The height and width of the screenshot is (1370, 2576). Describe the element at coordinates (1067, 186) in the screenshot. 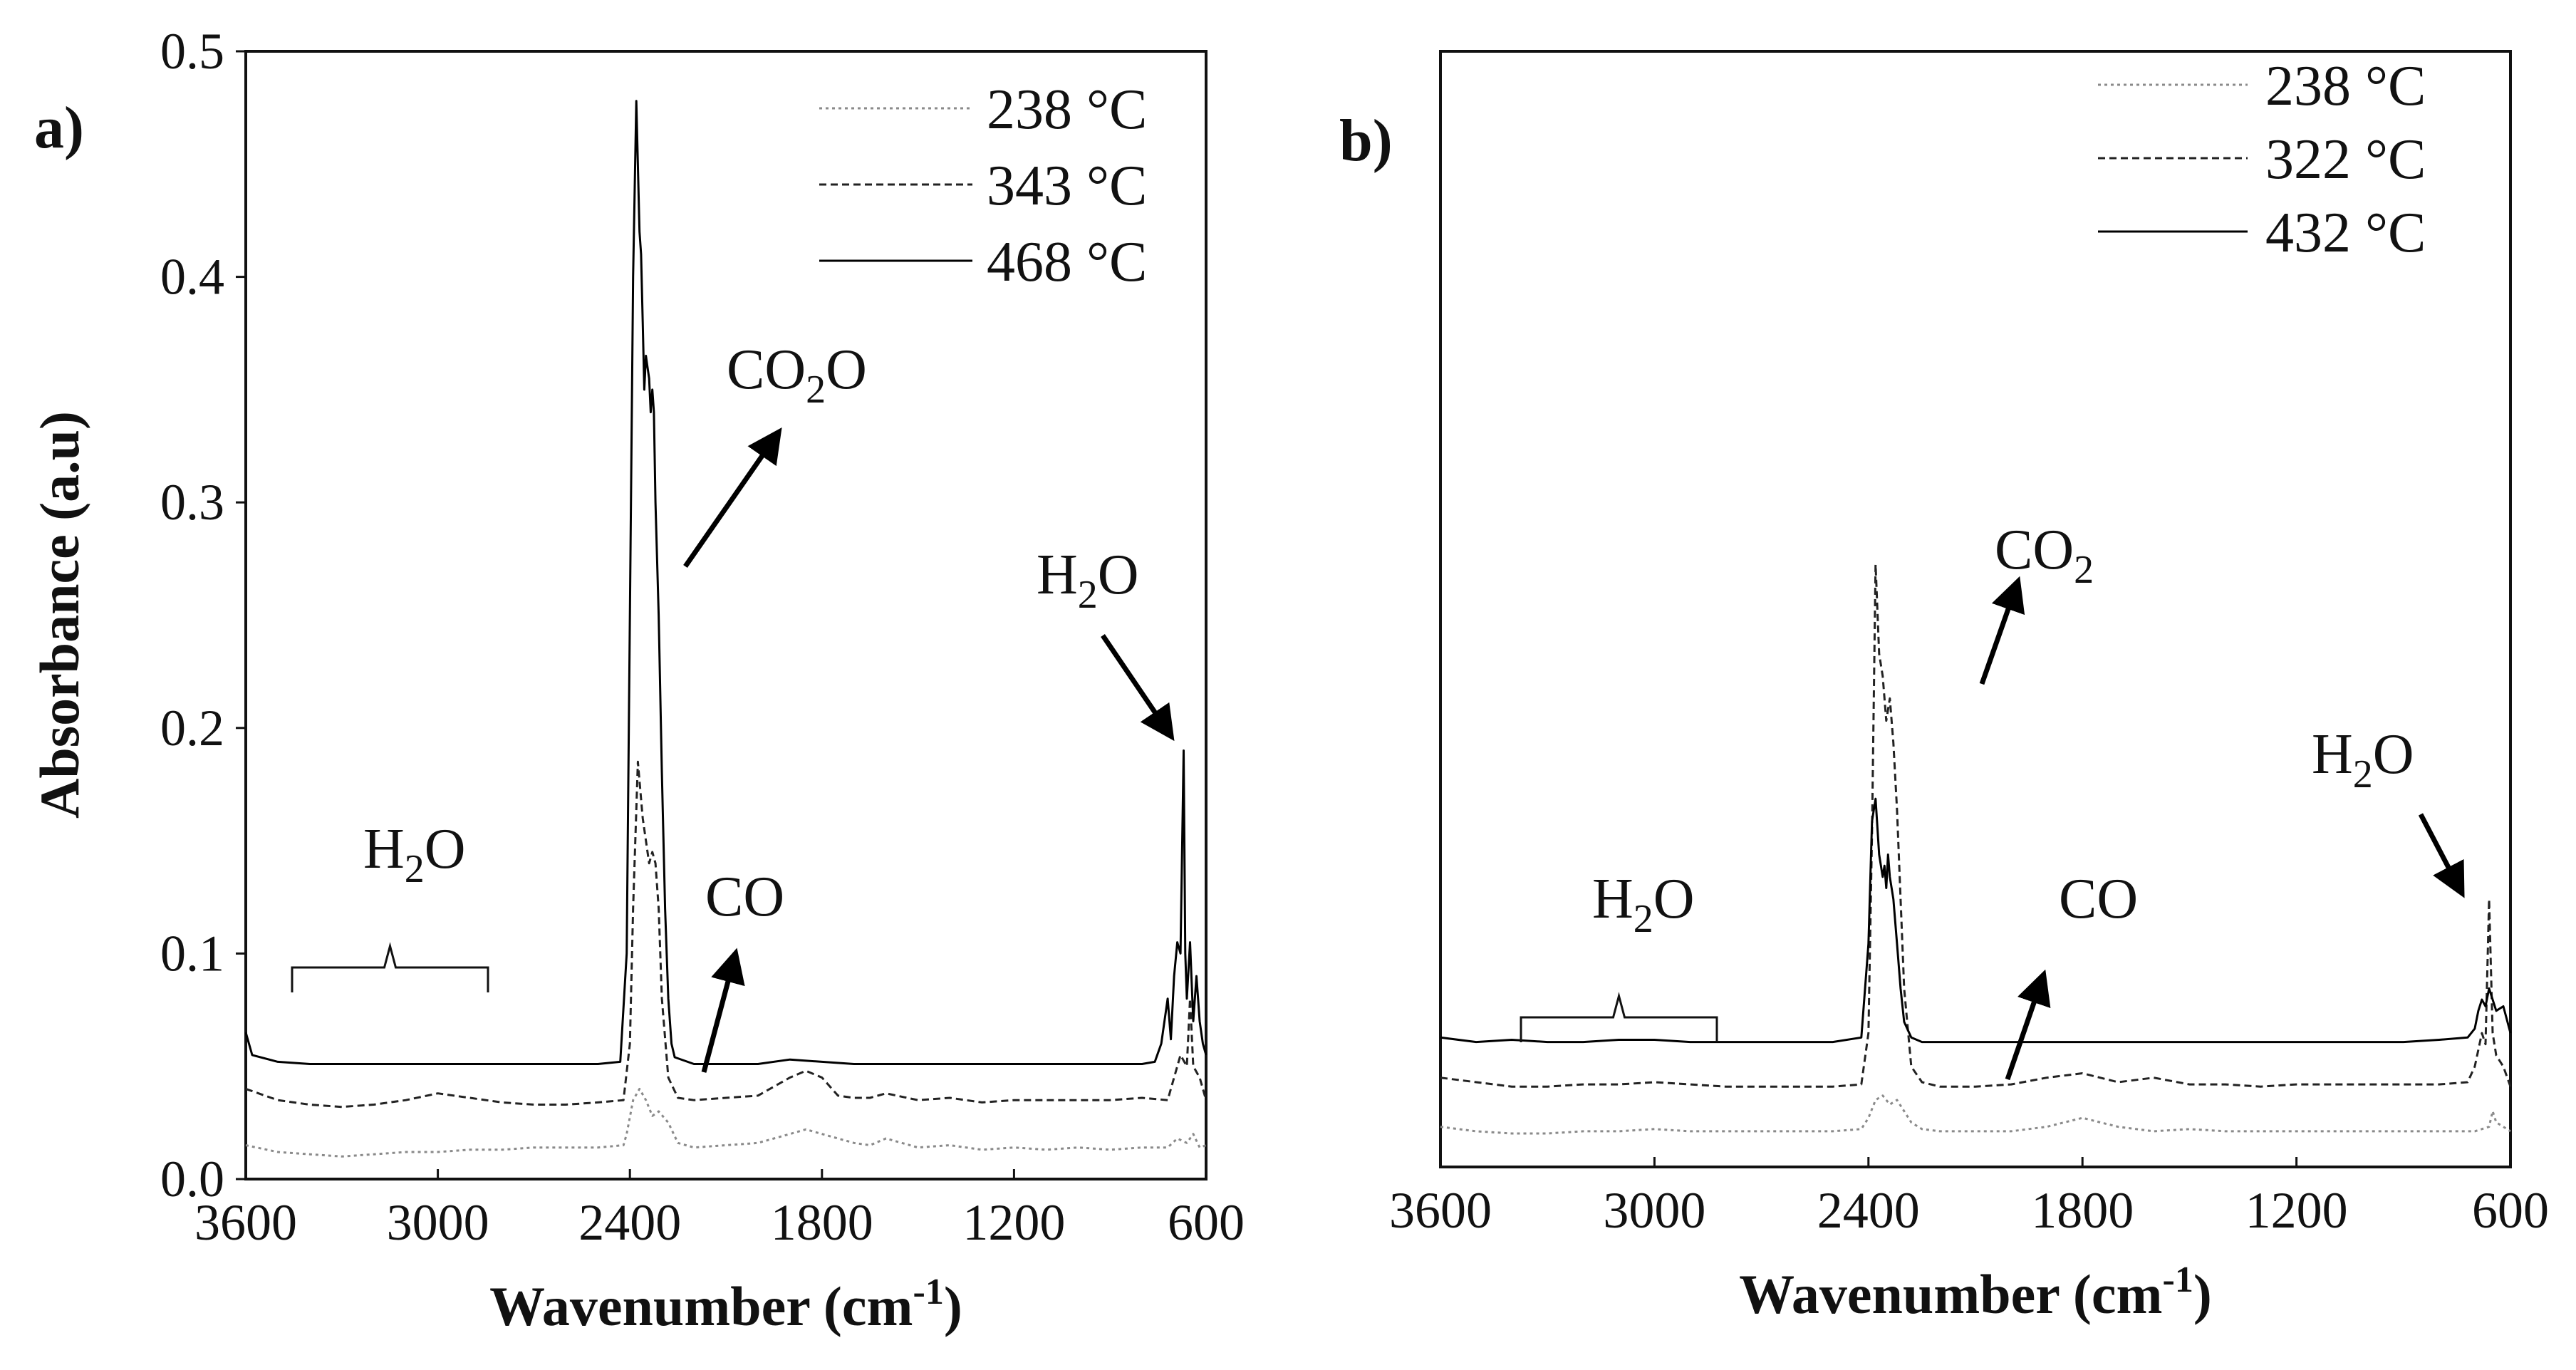

I see `legend-entry: 343 °C` at that location.